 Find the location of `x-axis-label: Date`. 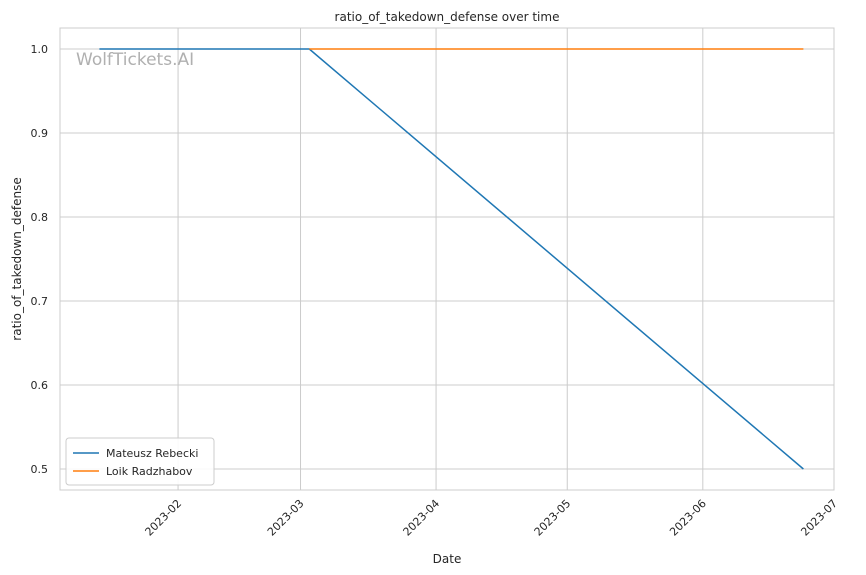

x-axis-label: Date is located at coordinates (447, 559).